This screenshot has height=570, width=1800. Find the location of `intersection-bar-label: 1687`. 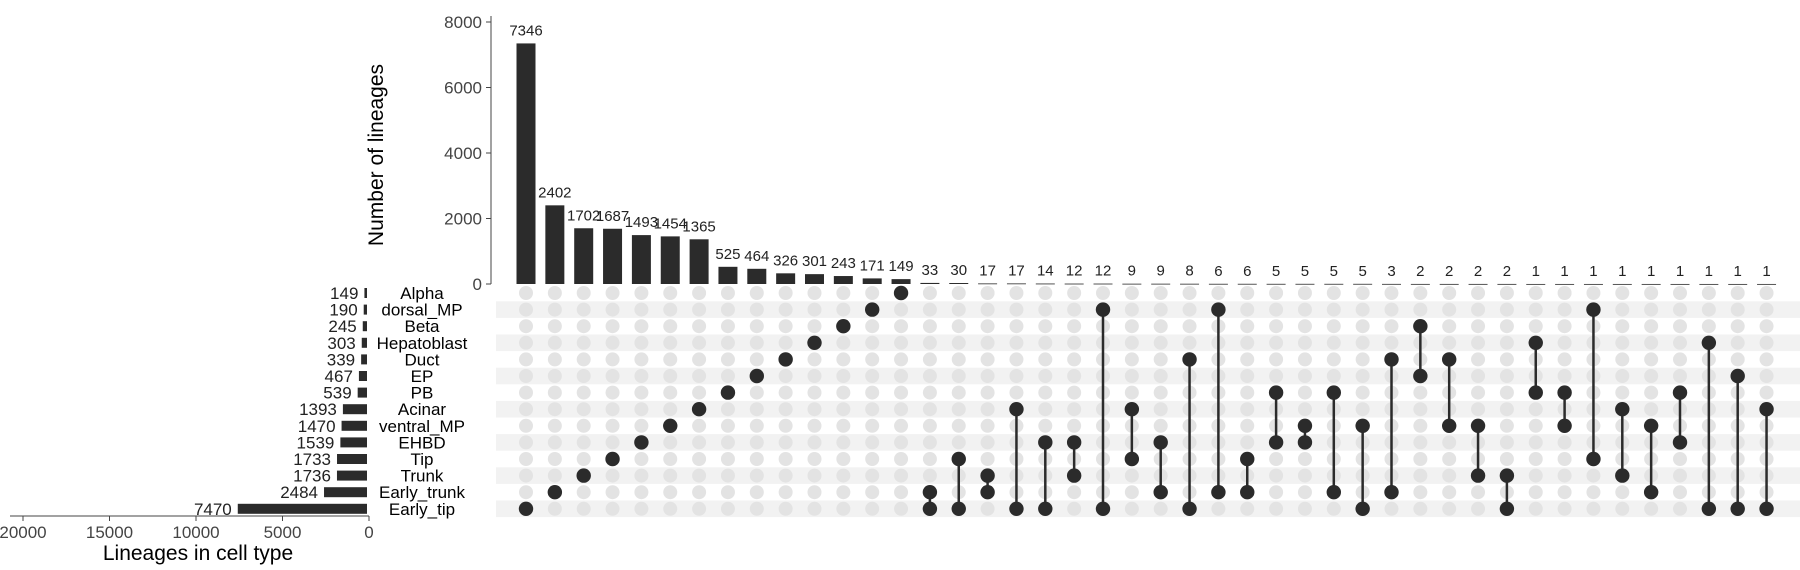

intersection-bar-label: 1687 is located at coordinates (612, 216).